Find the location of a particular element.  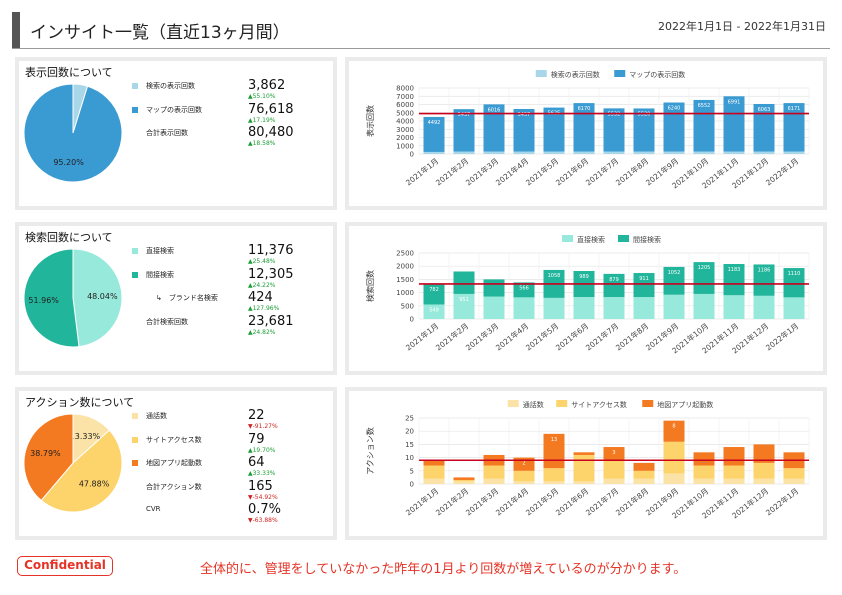

bar-data-label: 5457 is located at coordinates (524, 115).